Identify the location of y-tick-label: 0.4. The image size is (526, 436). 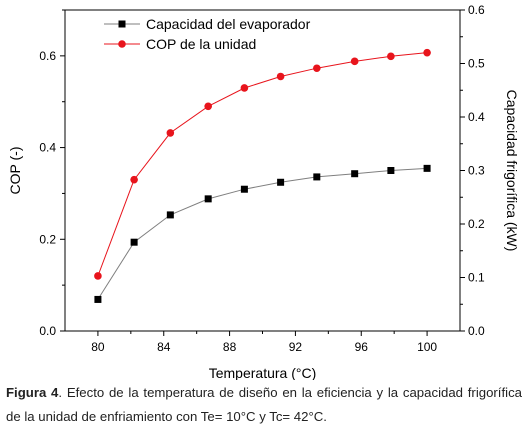
(47, 148).